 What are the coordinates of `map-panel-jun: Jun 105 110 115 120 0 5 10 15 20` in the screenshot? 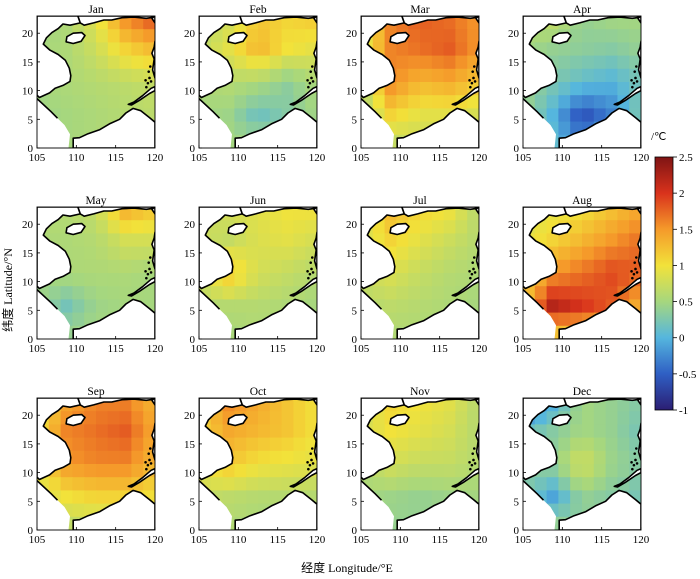 It's located at (255, 275).